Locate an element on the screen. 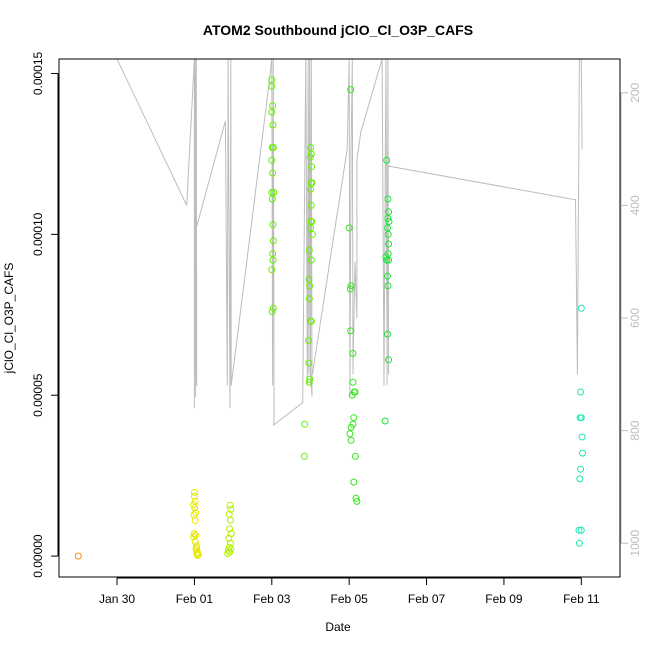  y-tick-label: 0.00005 is located at coordinates (38, 395).